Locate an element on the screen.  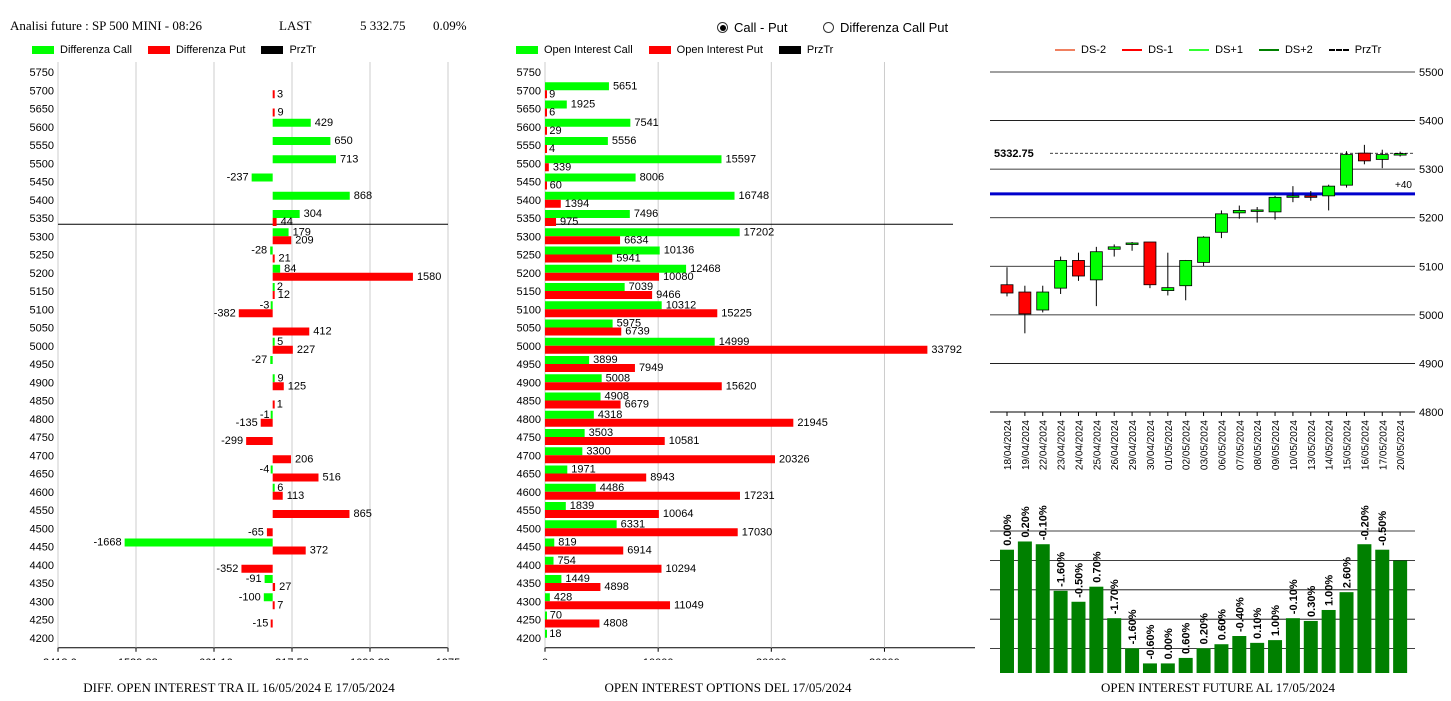
y-tick-label: 4800 is located at coordinates (1431, 413).